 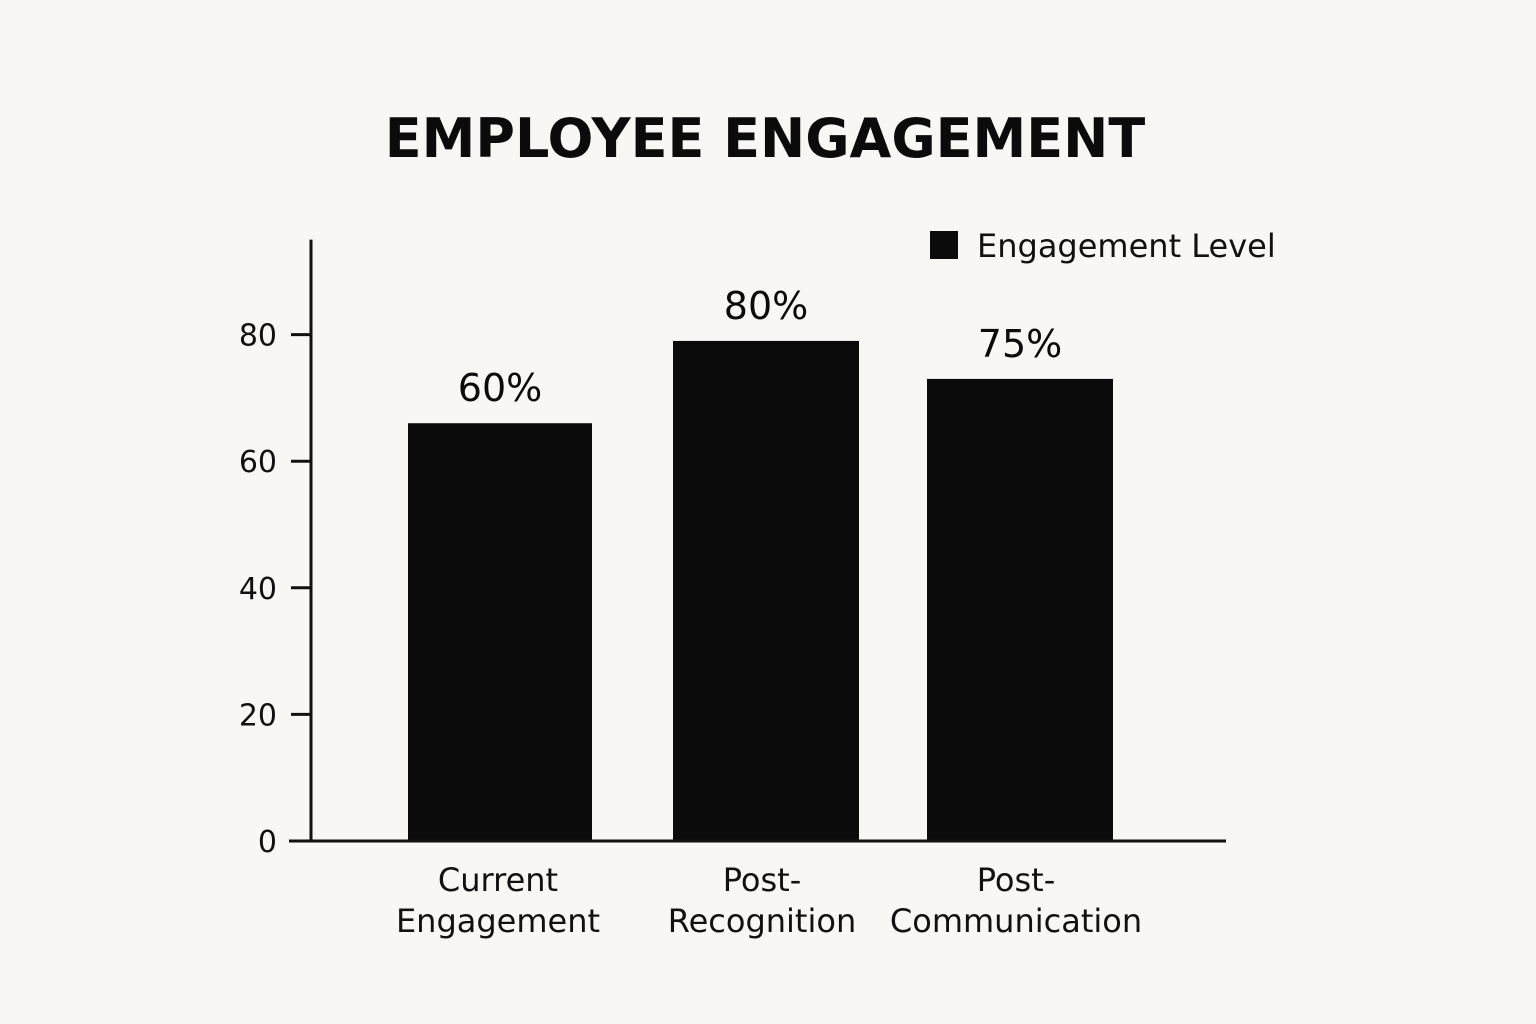 I want to click on legend-swatch, so click(x=944, y=245).